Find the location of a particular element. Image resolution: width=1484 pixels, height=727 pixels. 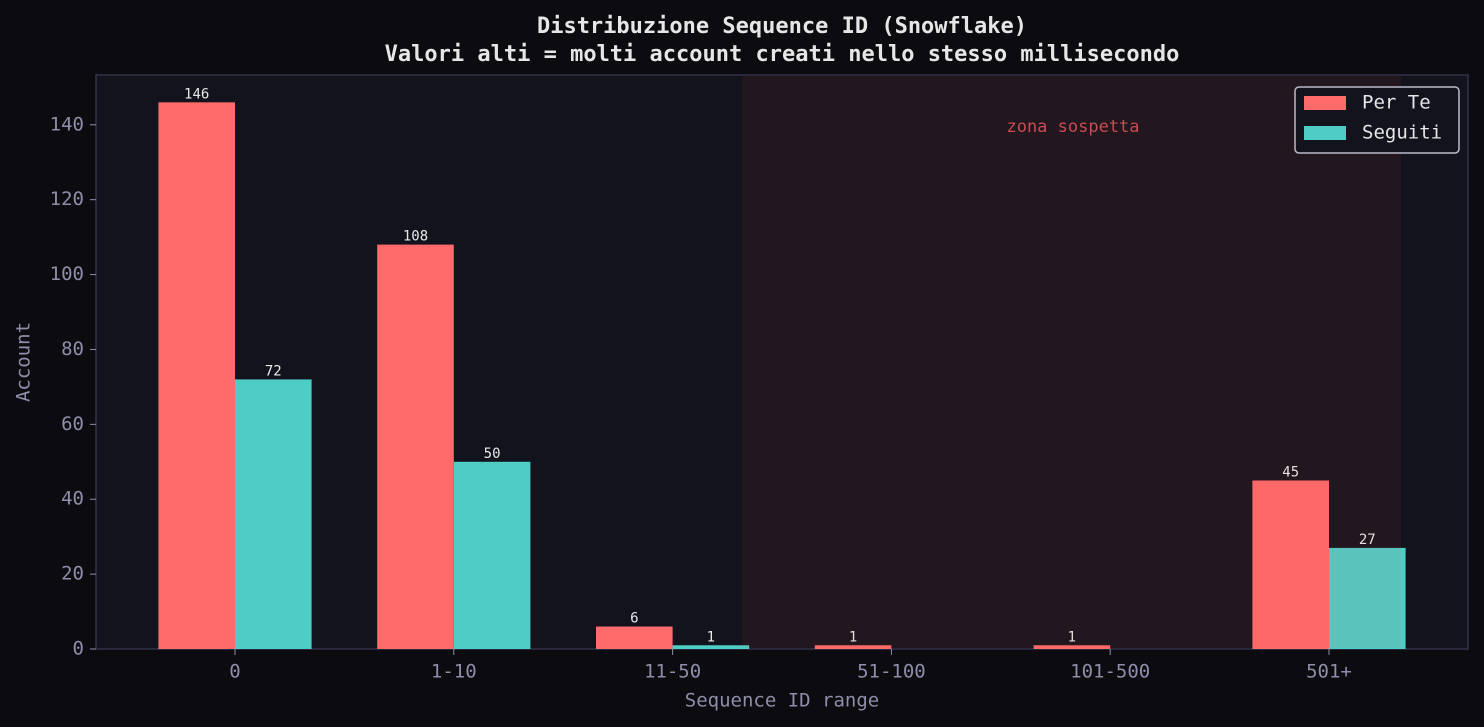

legend-label: Per Te is located at coordinates (1396, 103).